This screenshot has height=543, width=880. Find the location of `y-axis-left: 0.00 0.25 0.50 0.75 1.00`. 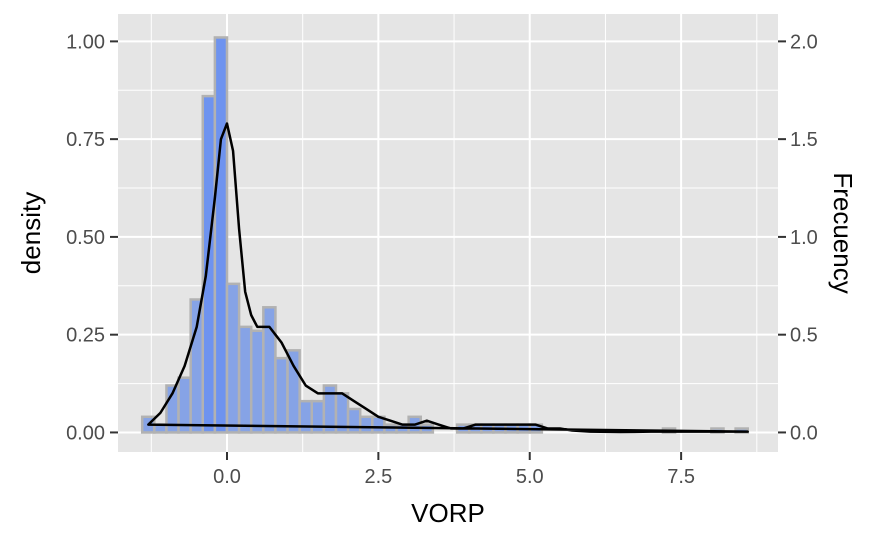

y-axis-left: 0.00 0.25 0.50 0.75 1.00 is located at coordinates (92, 237).